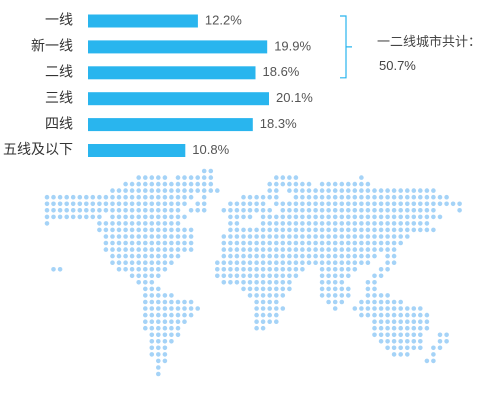 The image size is (493, 410). I want to click on bar, so click(172, 73).